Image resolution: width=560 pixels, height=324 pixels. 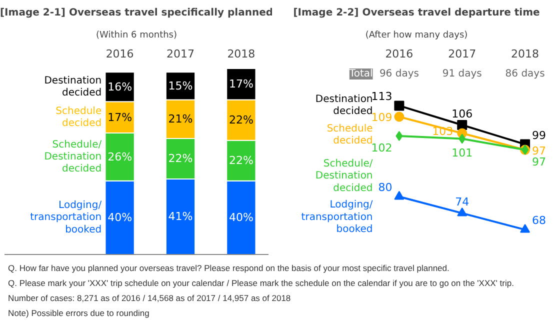 What do you see at coordinates (385, 187) in the screenshot?
I see `data-label: 80` at bounding box center [385, 187].